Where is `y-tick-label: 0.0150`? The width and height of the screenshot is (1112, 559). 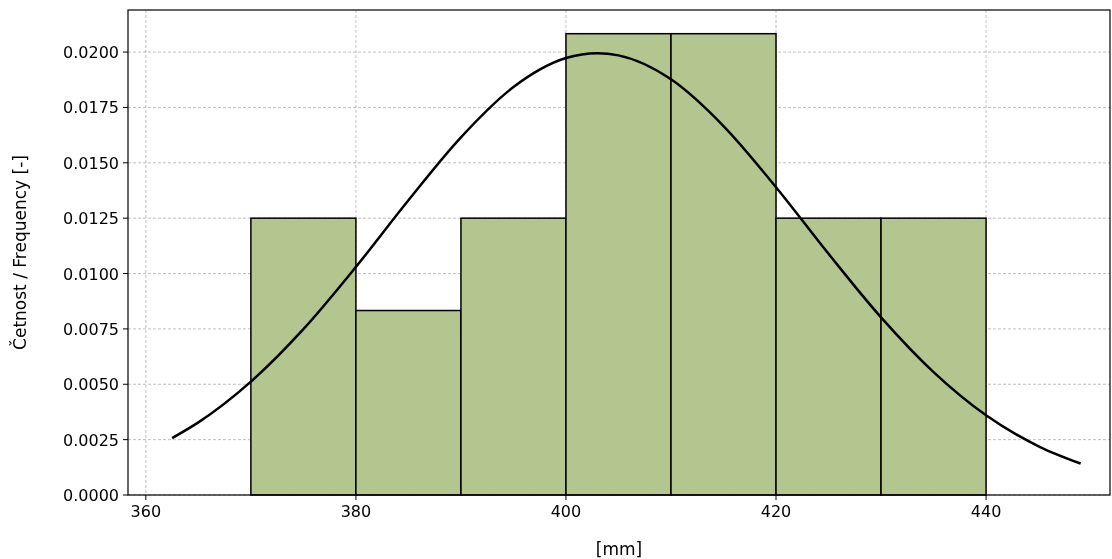 y-tick-label: 0.0150 is located at coordinates (91, 163).